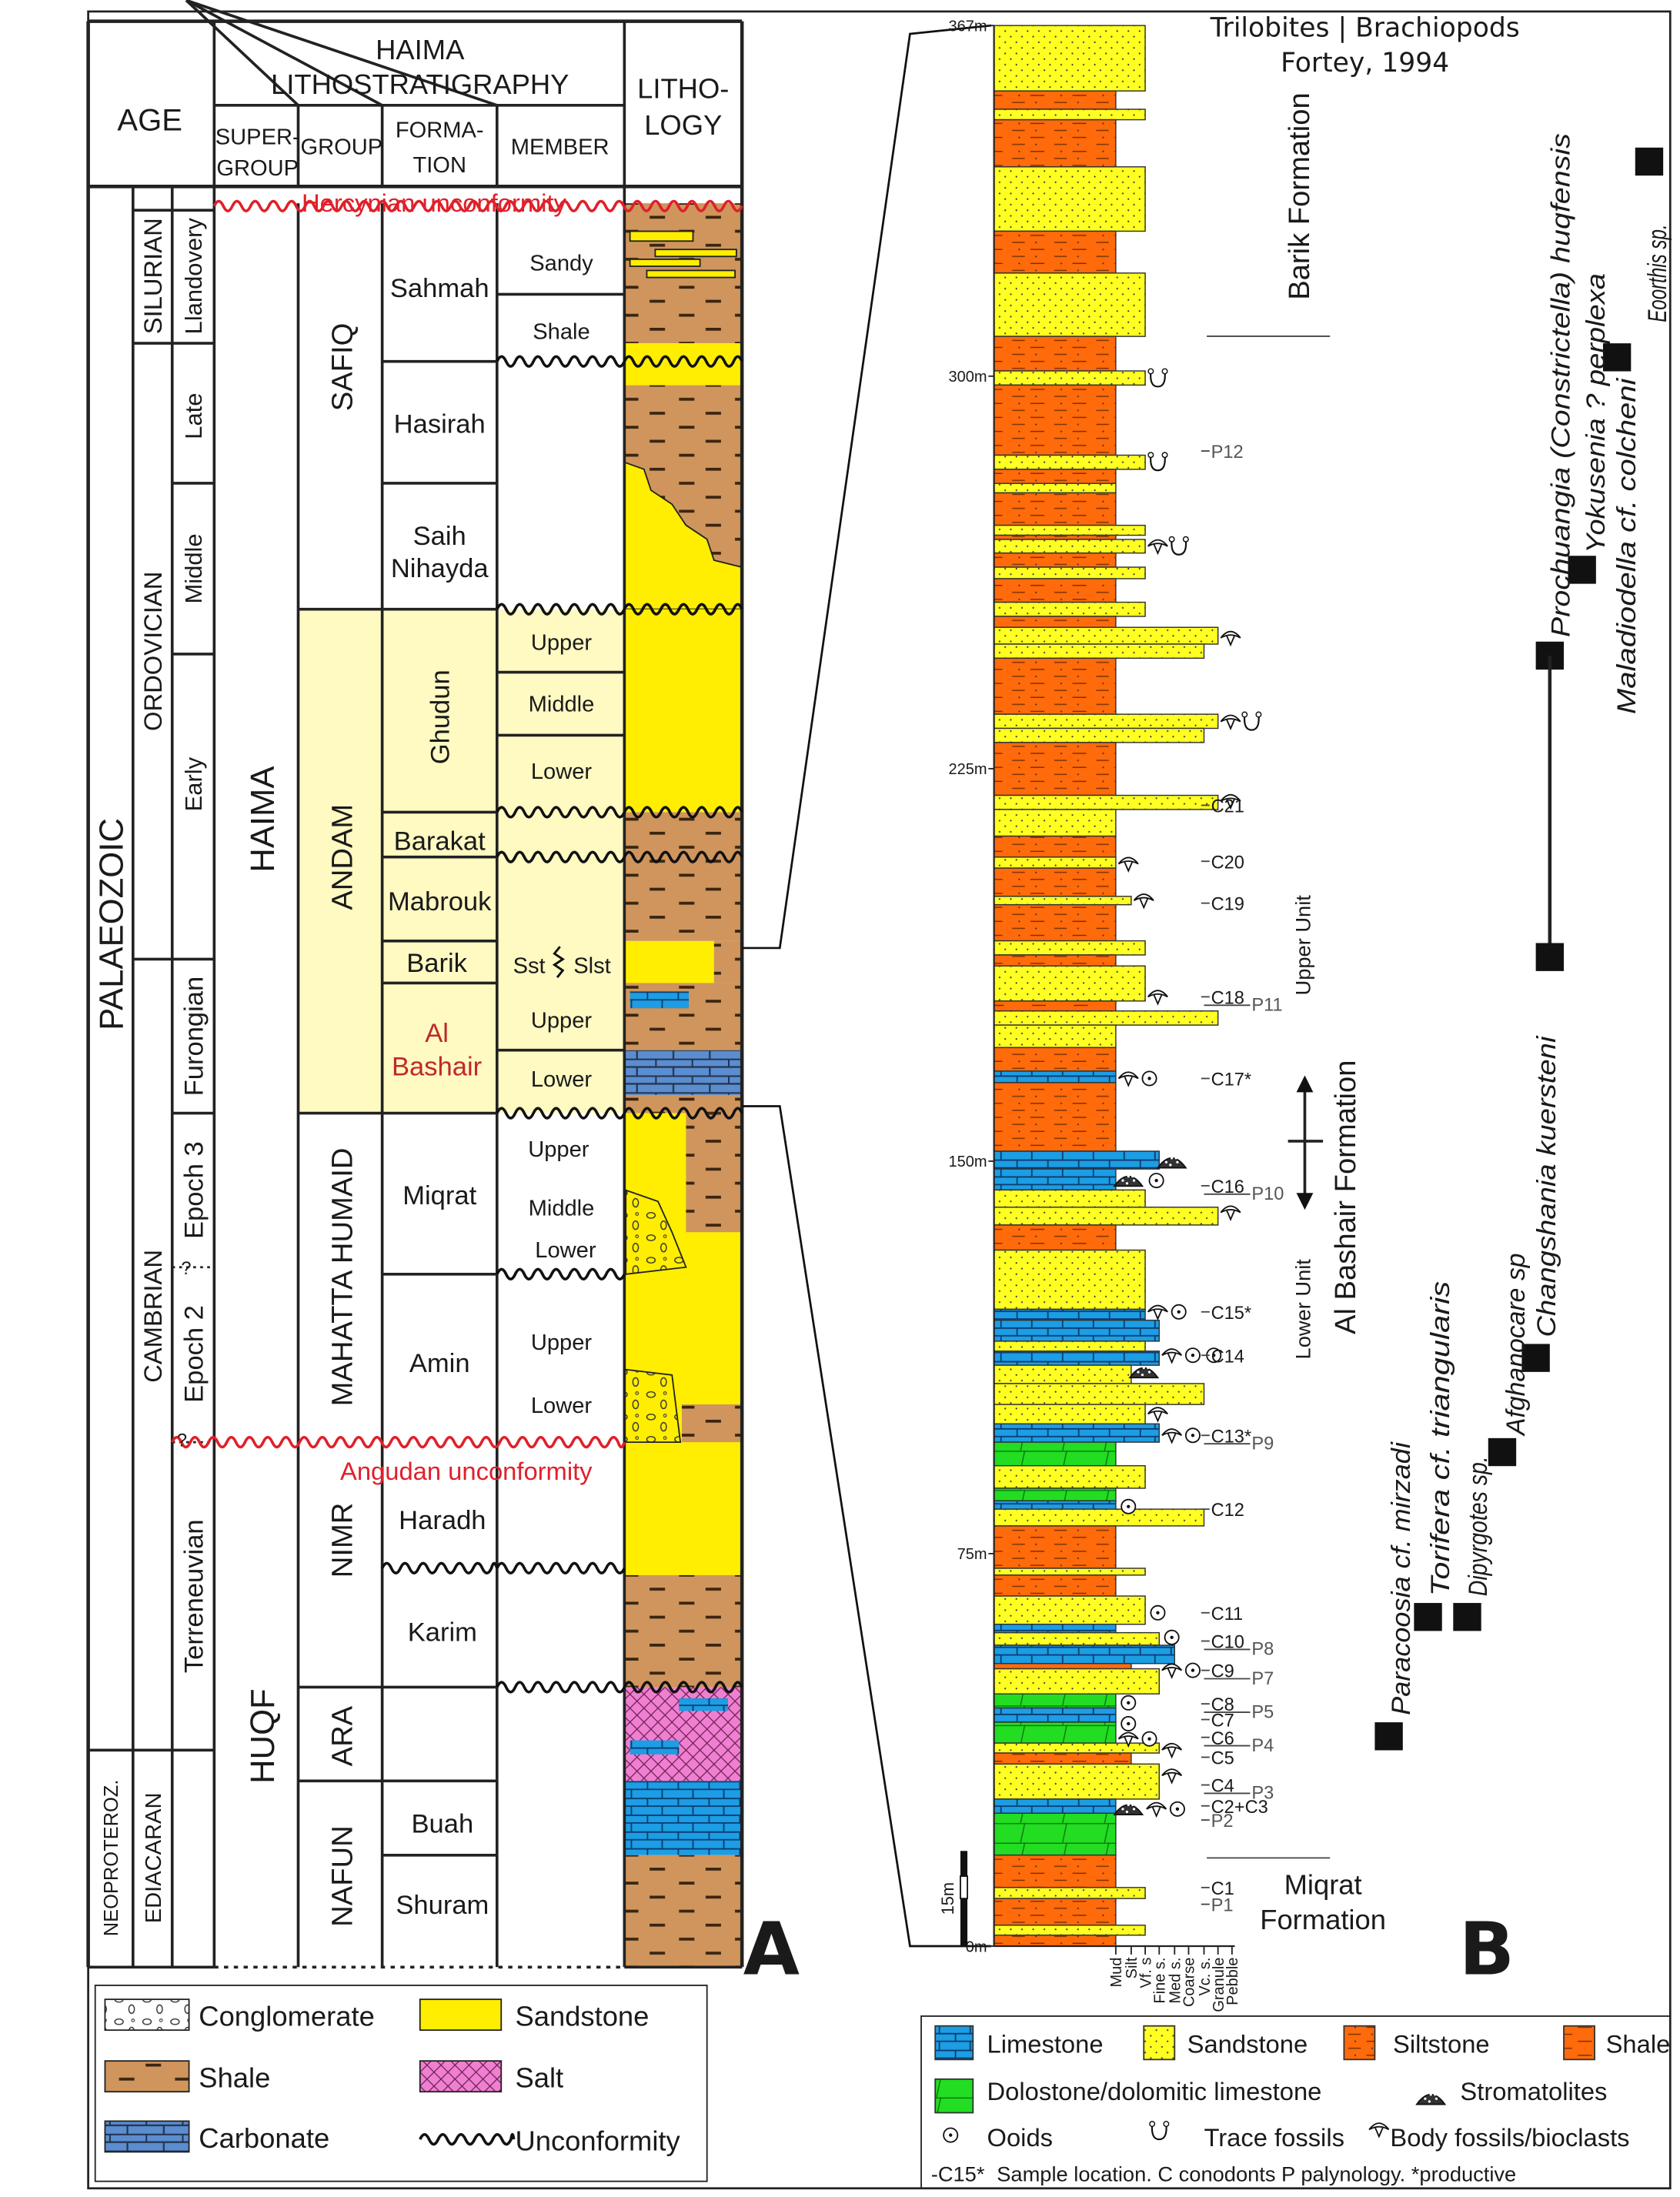 This screenshot has width=1680, height=2197. What do you see at coordinates (771, 1949) in the screenshot?
I see `panel-a-label: A` at bounding box center [771, 1949].